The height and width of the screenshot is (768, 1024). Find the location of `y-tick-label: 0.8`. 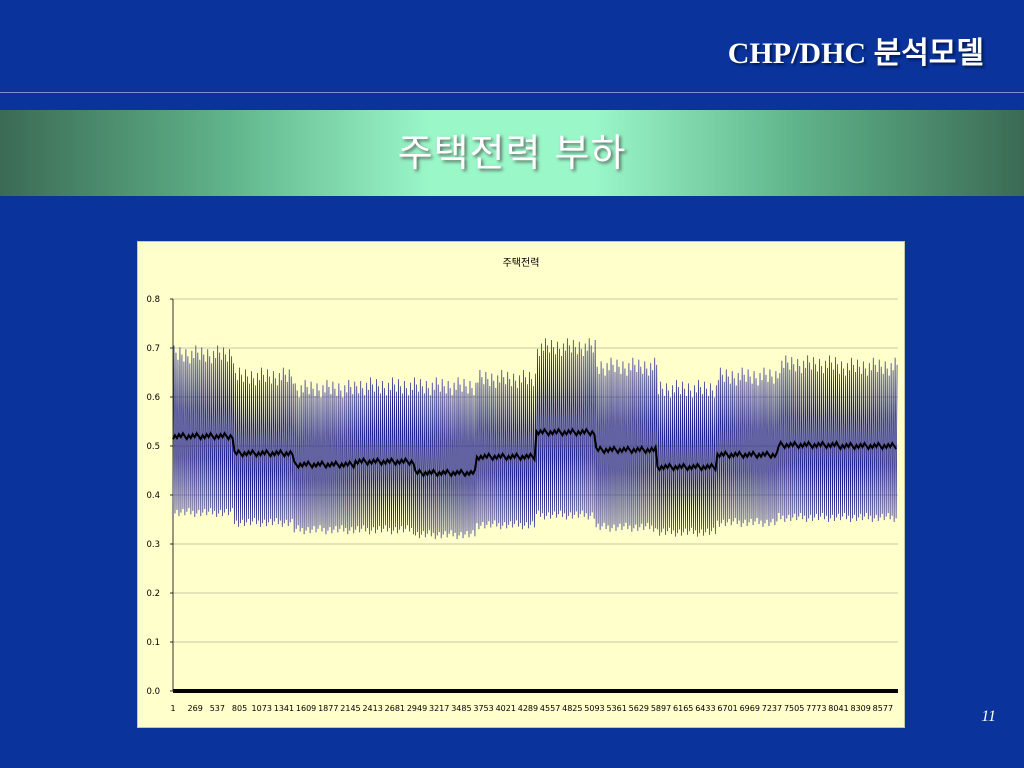

y-tick-label: 0.8 is located at coordinates (153, 300).